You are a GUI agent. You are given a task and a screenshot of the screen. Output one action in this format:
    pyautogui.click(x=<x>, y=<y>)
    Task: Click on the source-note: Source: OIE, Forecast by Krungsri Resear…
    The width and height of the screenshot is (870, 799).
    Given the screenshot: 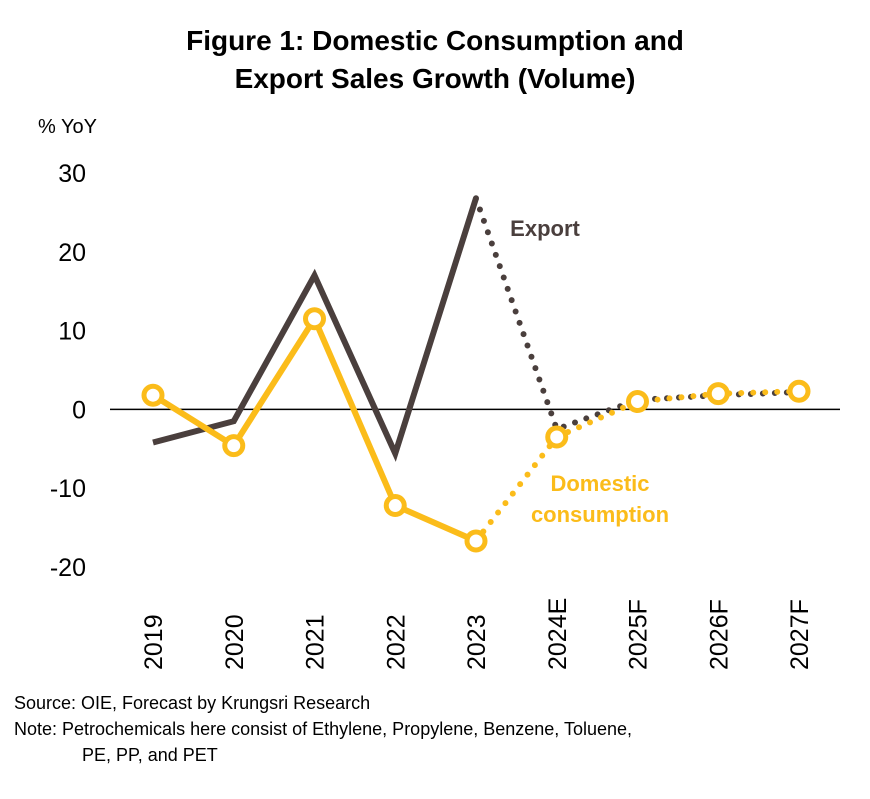 What is the action you would take?
    pyautogui.click(x=192, y=703)
    